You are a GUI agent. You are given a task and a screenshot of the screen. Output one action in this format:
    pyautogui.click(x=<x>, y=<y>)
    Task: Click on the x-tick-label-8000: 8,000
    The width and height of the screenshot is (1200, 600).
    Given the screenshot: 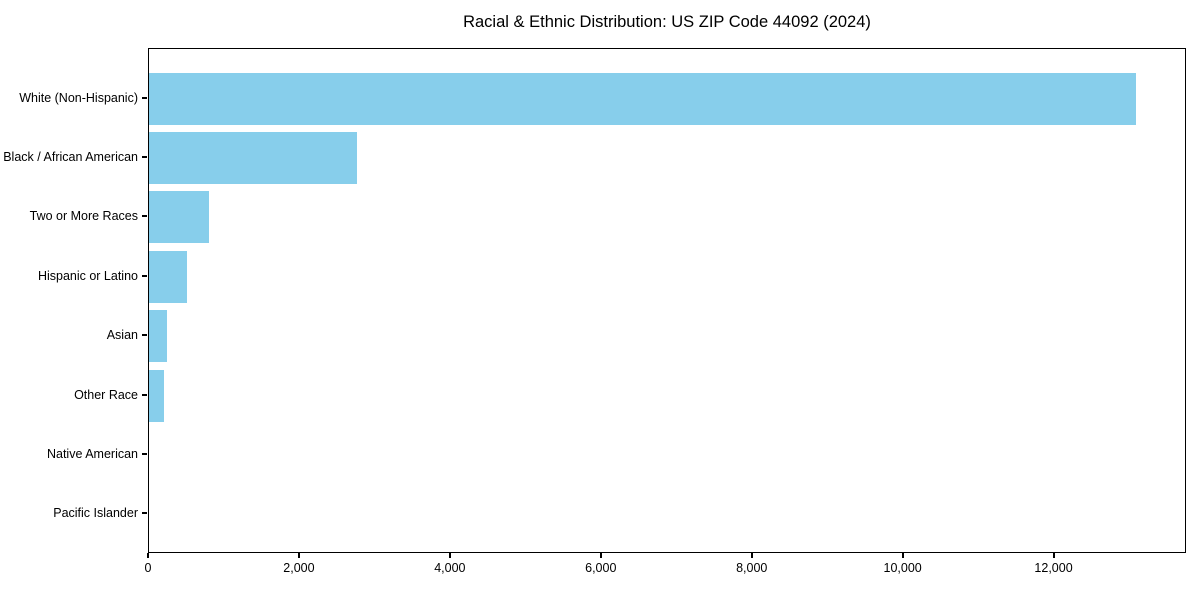 What is the action you would take?
    pyautogui.click(x=752, y=568)
    